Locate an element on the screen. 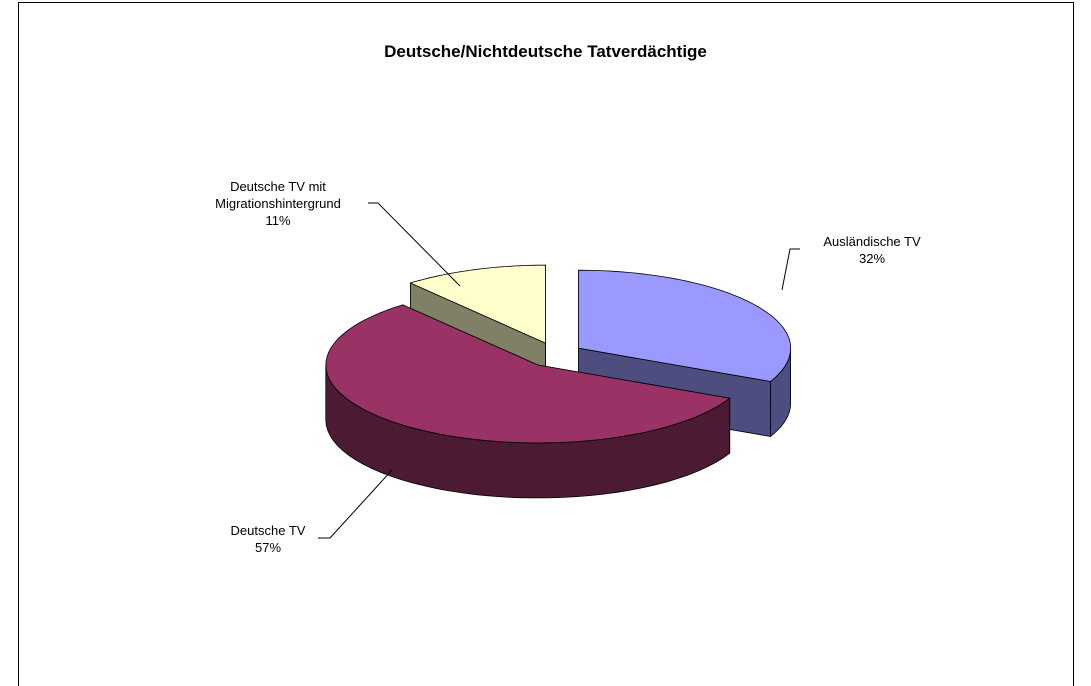 This screenshot has width=1091, height=686. label-value: 32% is located at coordinates (872, 258).